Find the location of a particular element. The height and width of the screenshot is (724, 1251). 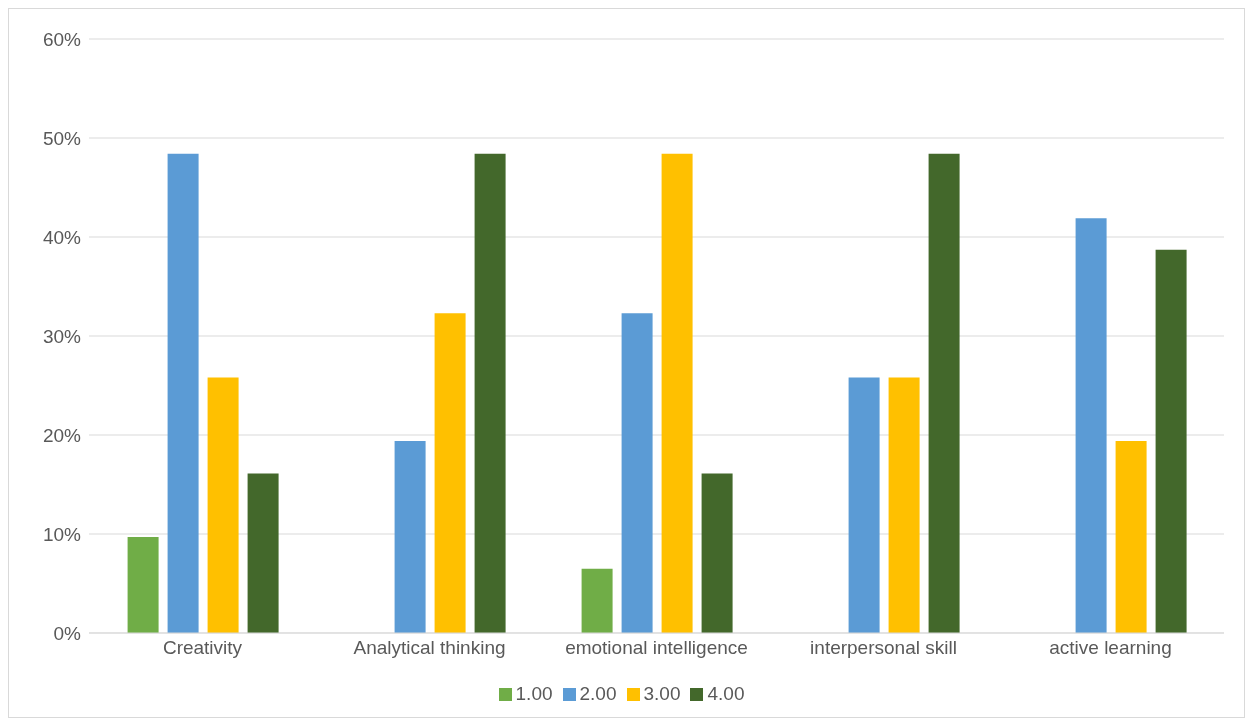

y-tick-label: 30% is located at coordinates (62, 336).